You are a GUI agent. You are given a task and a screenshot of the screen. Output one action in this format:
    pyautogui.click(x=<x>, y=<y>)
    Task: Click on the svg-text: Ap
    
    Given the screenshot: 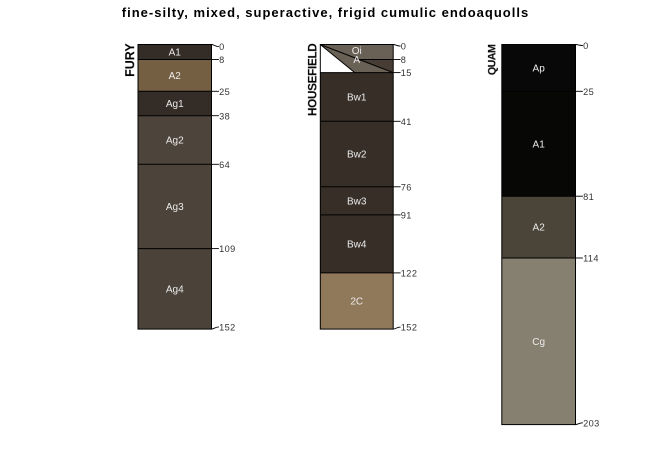 What is the action you would take?
    pyautogui.click(x=539, y=69)
    